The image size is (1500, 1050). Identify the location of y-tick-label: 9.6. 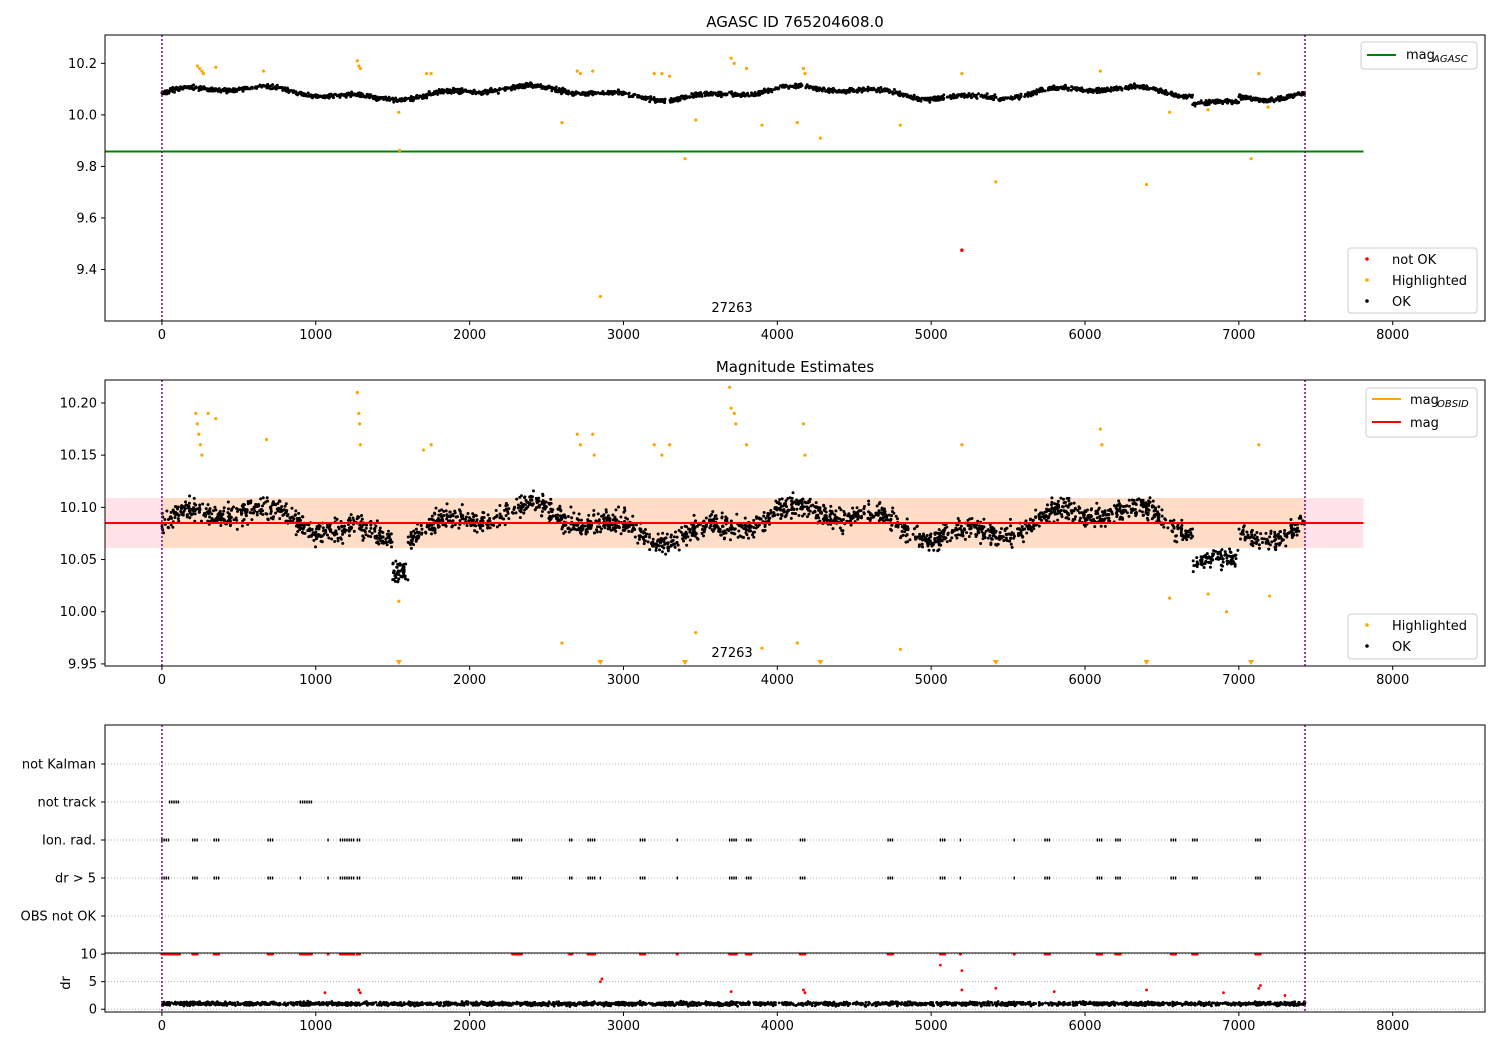
(86, 218).